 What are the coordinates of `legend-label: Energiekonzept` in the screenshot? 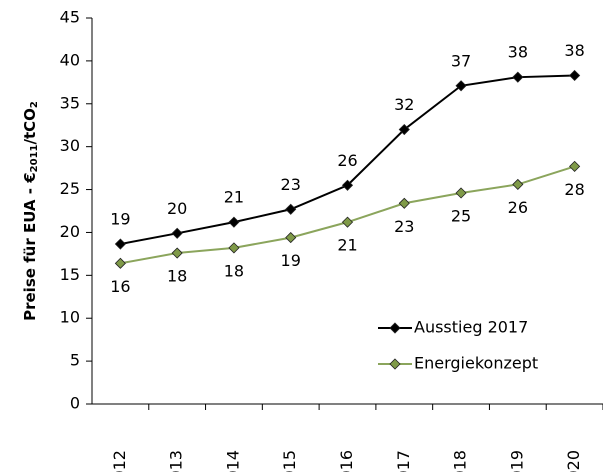 It's located at (476, 363).